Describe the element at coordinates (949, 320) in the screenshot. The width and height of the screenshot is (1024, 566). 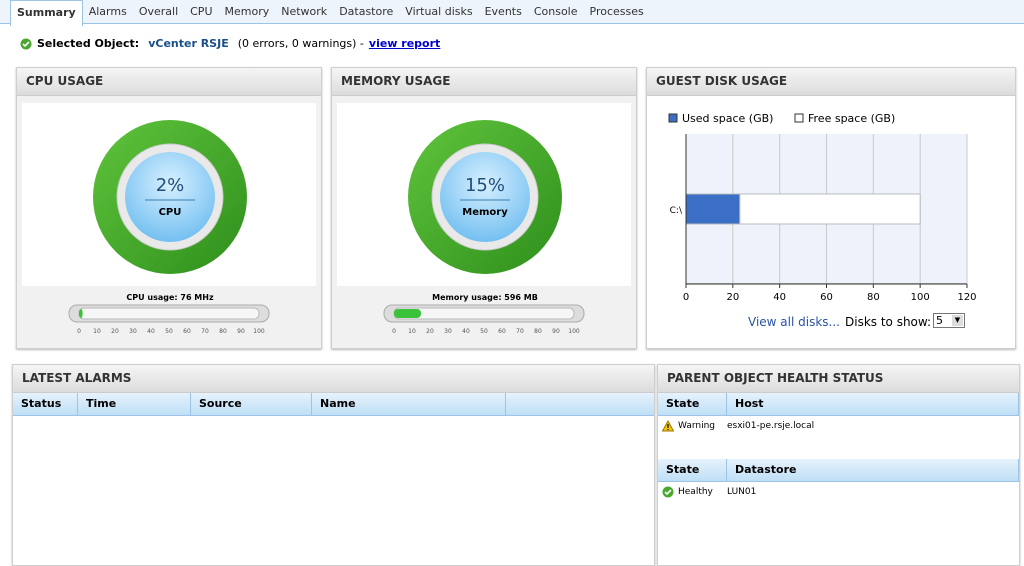
I see `disks-select: 5 ▼` at that location.